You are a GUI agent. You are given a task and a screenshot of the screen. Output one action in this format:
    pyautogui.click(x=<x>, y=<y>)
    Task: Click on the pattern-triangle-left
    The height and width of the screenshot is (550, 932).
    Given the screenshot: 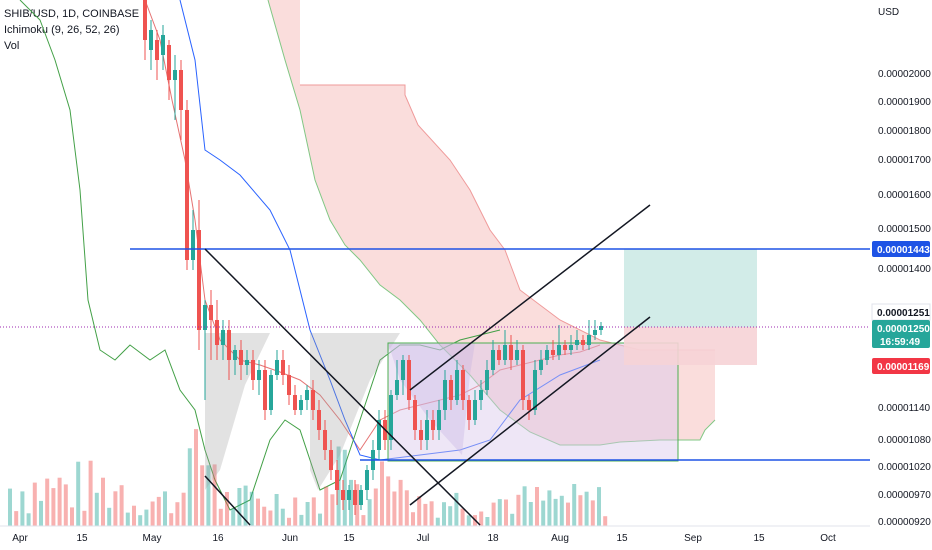 What is the action you would take?
    pyautogui.click(x=237, y=411)
    